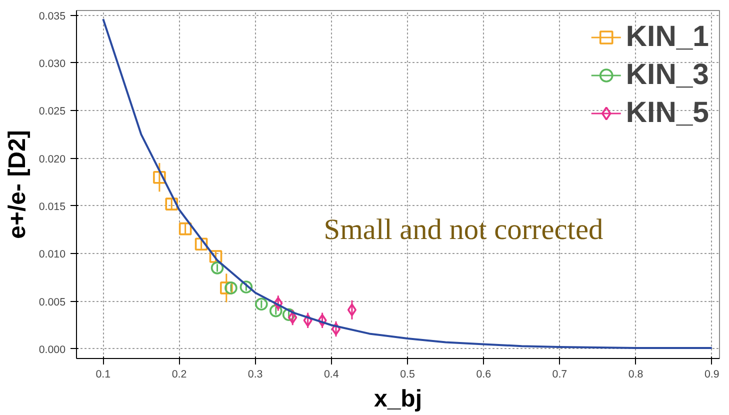 Image resolution: width=729 pixels, height=415 pixels. I want to click on x-tick-label: 0.9, so click(712, 374).